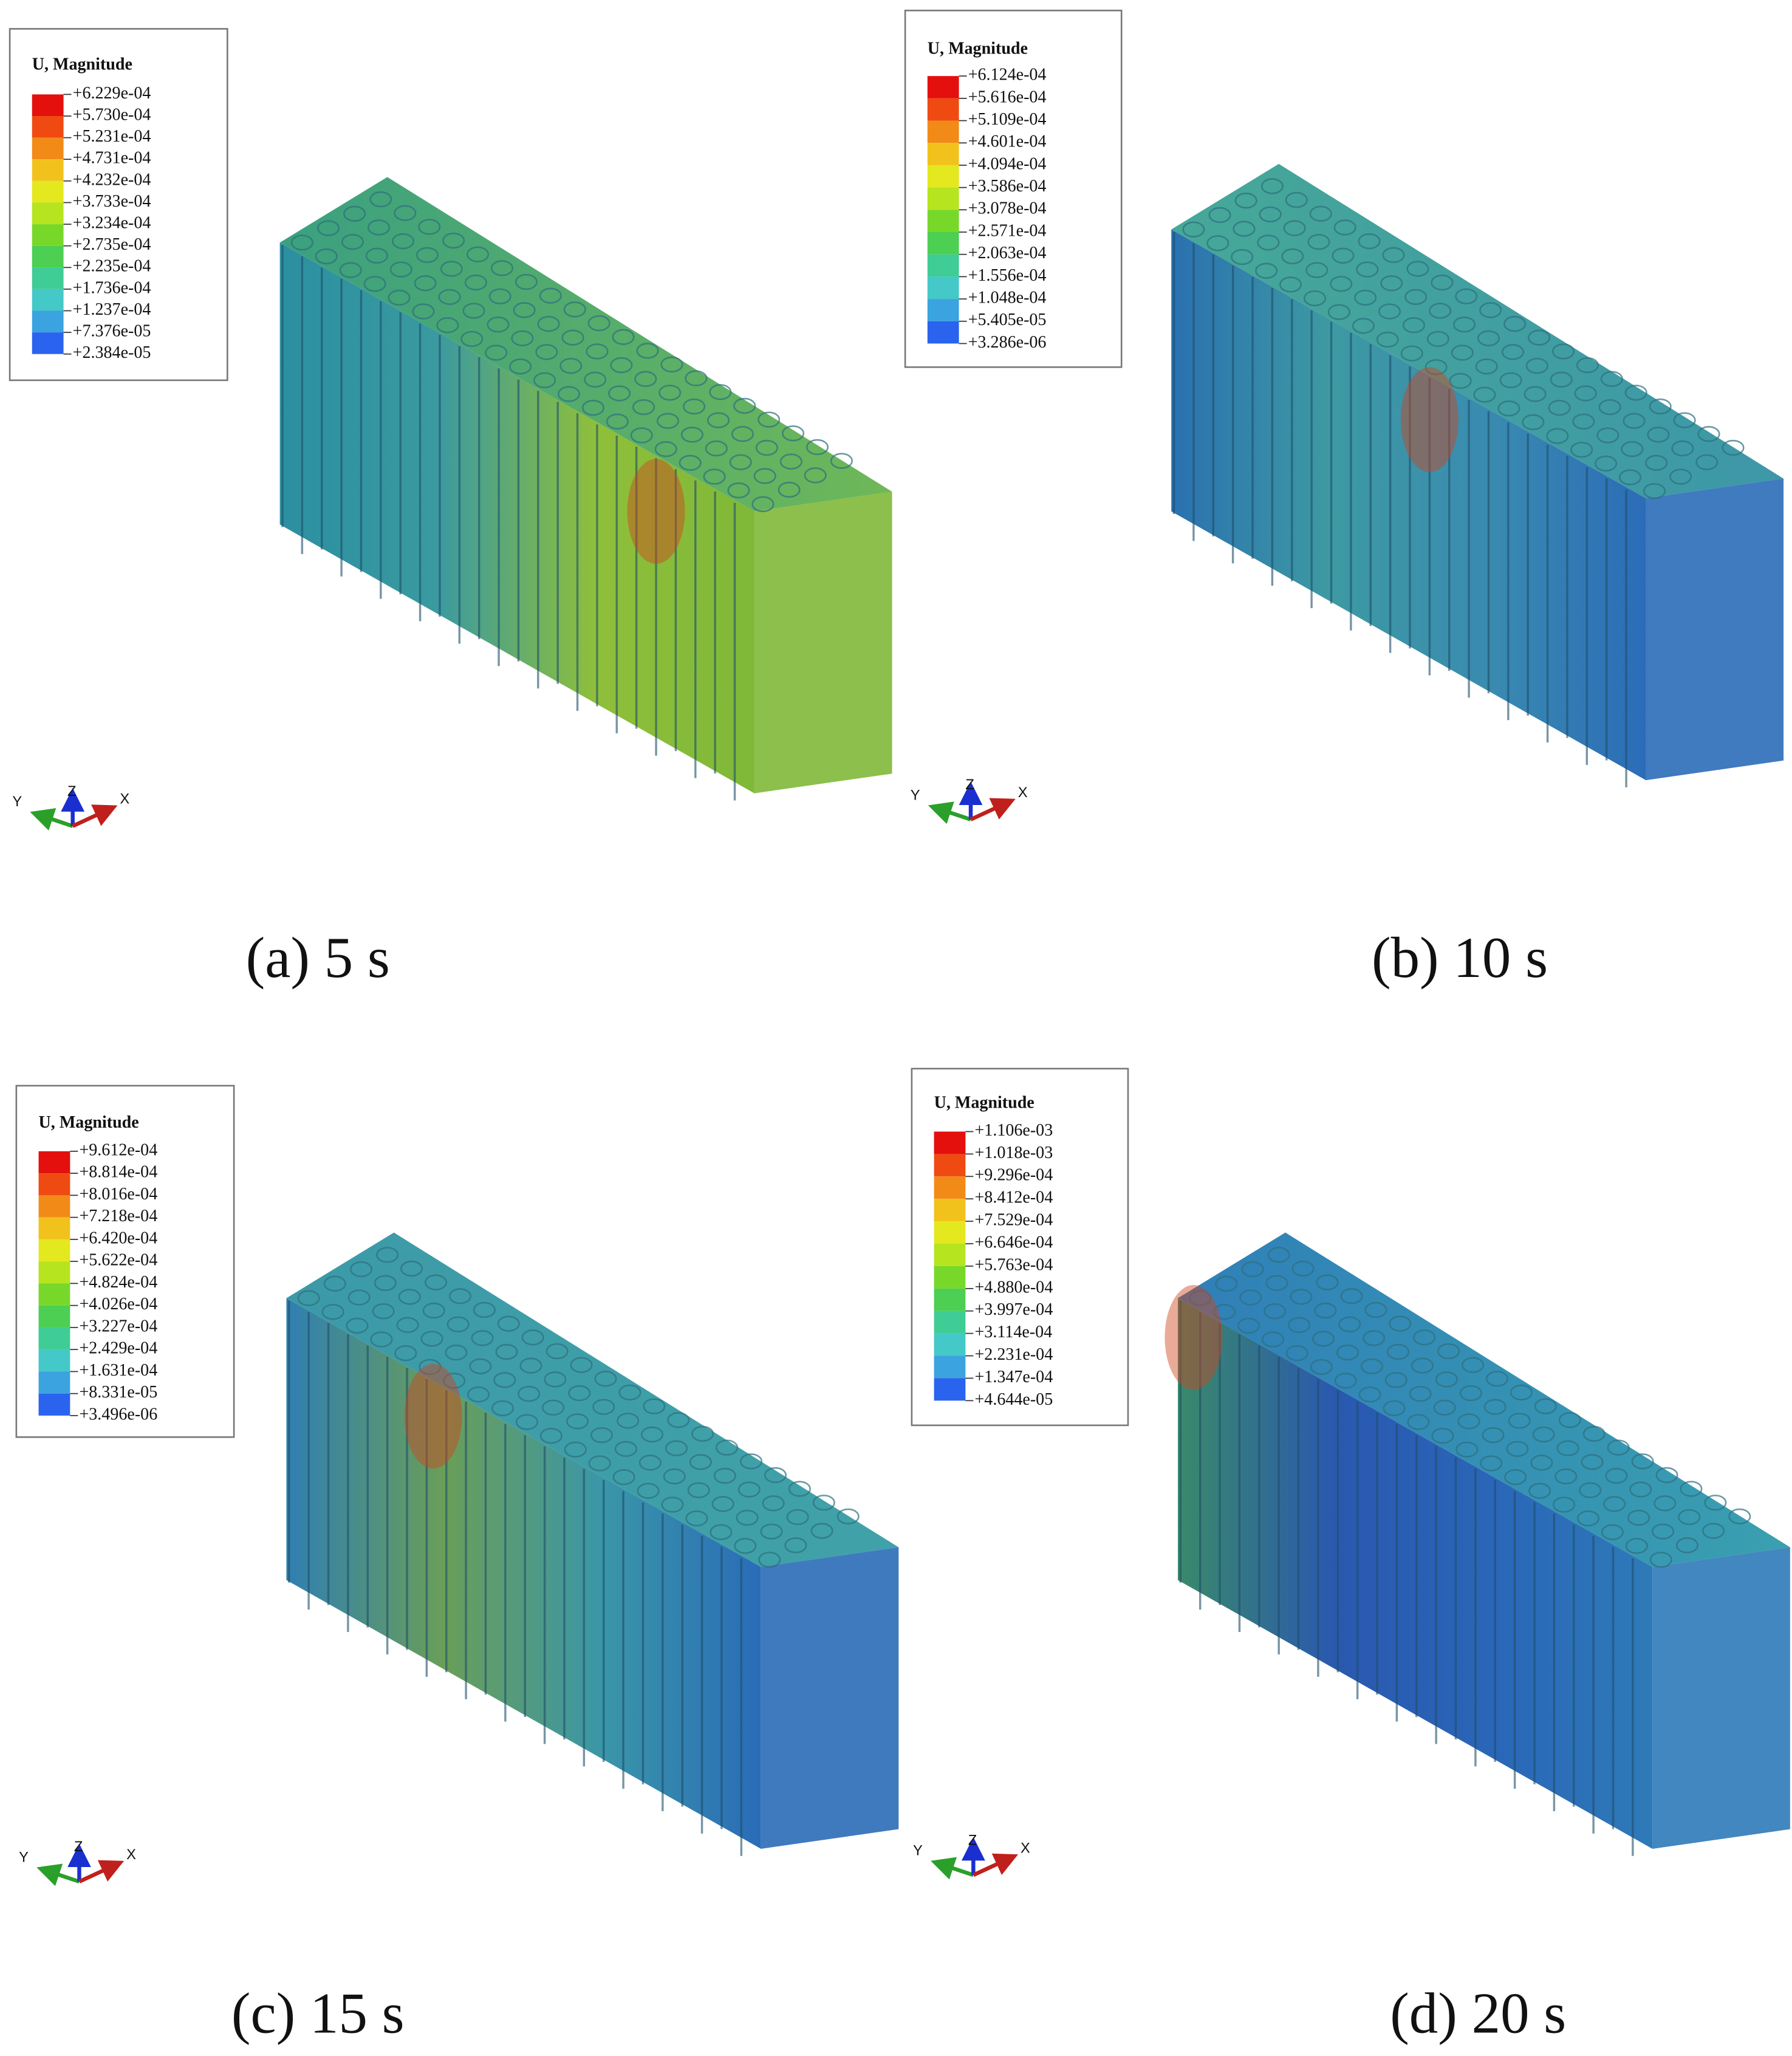 This screenshot has width=1792, height=2056. What do you see at coordinates (1715, 629) in the screenshot?
I see `model-end` at bounding box center [1715, 629].